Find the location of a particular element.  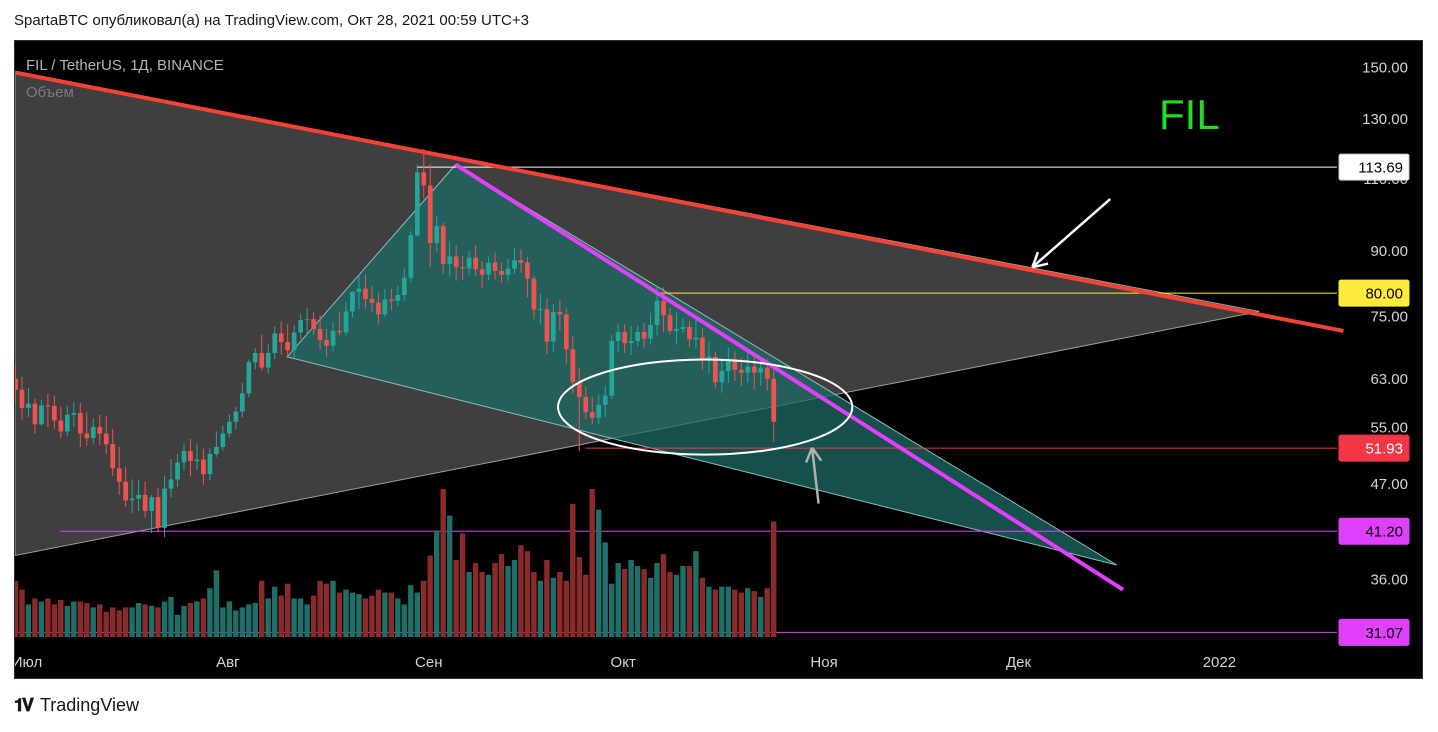

y-tick-label-5: 63.00 is located at coordinates (1389, 379).